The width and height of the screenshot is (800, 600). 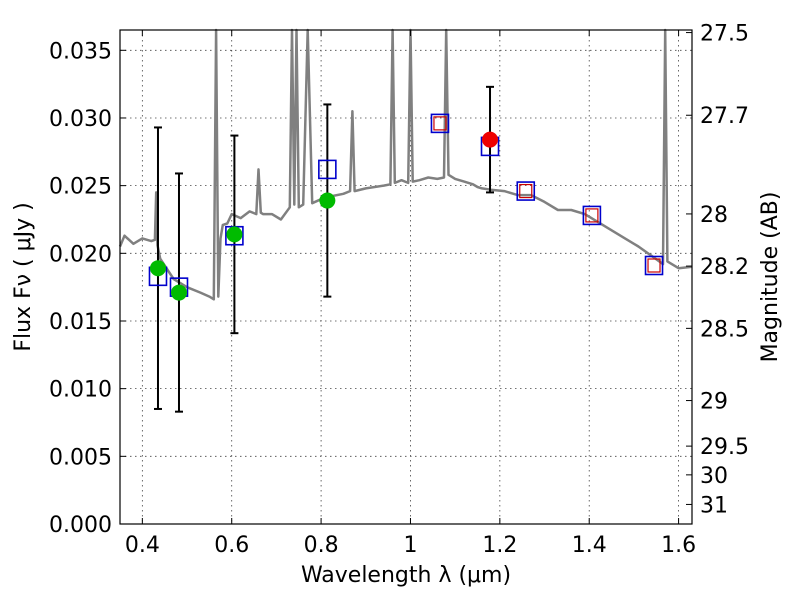 I want to click on x-tick-label: 0.6, so click(x=231, y=545).